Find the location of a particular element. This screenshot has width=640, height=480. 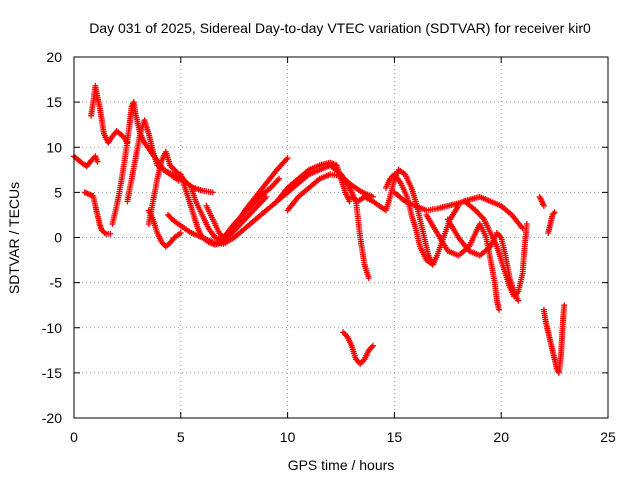

series-s24 is located at coordinates (554, 339).